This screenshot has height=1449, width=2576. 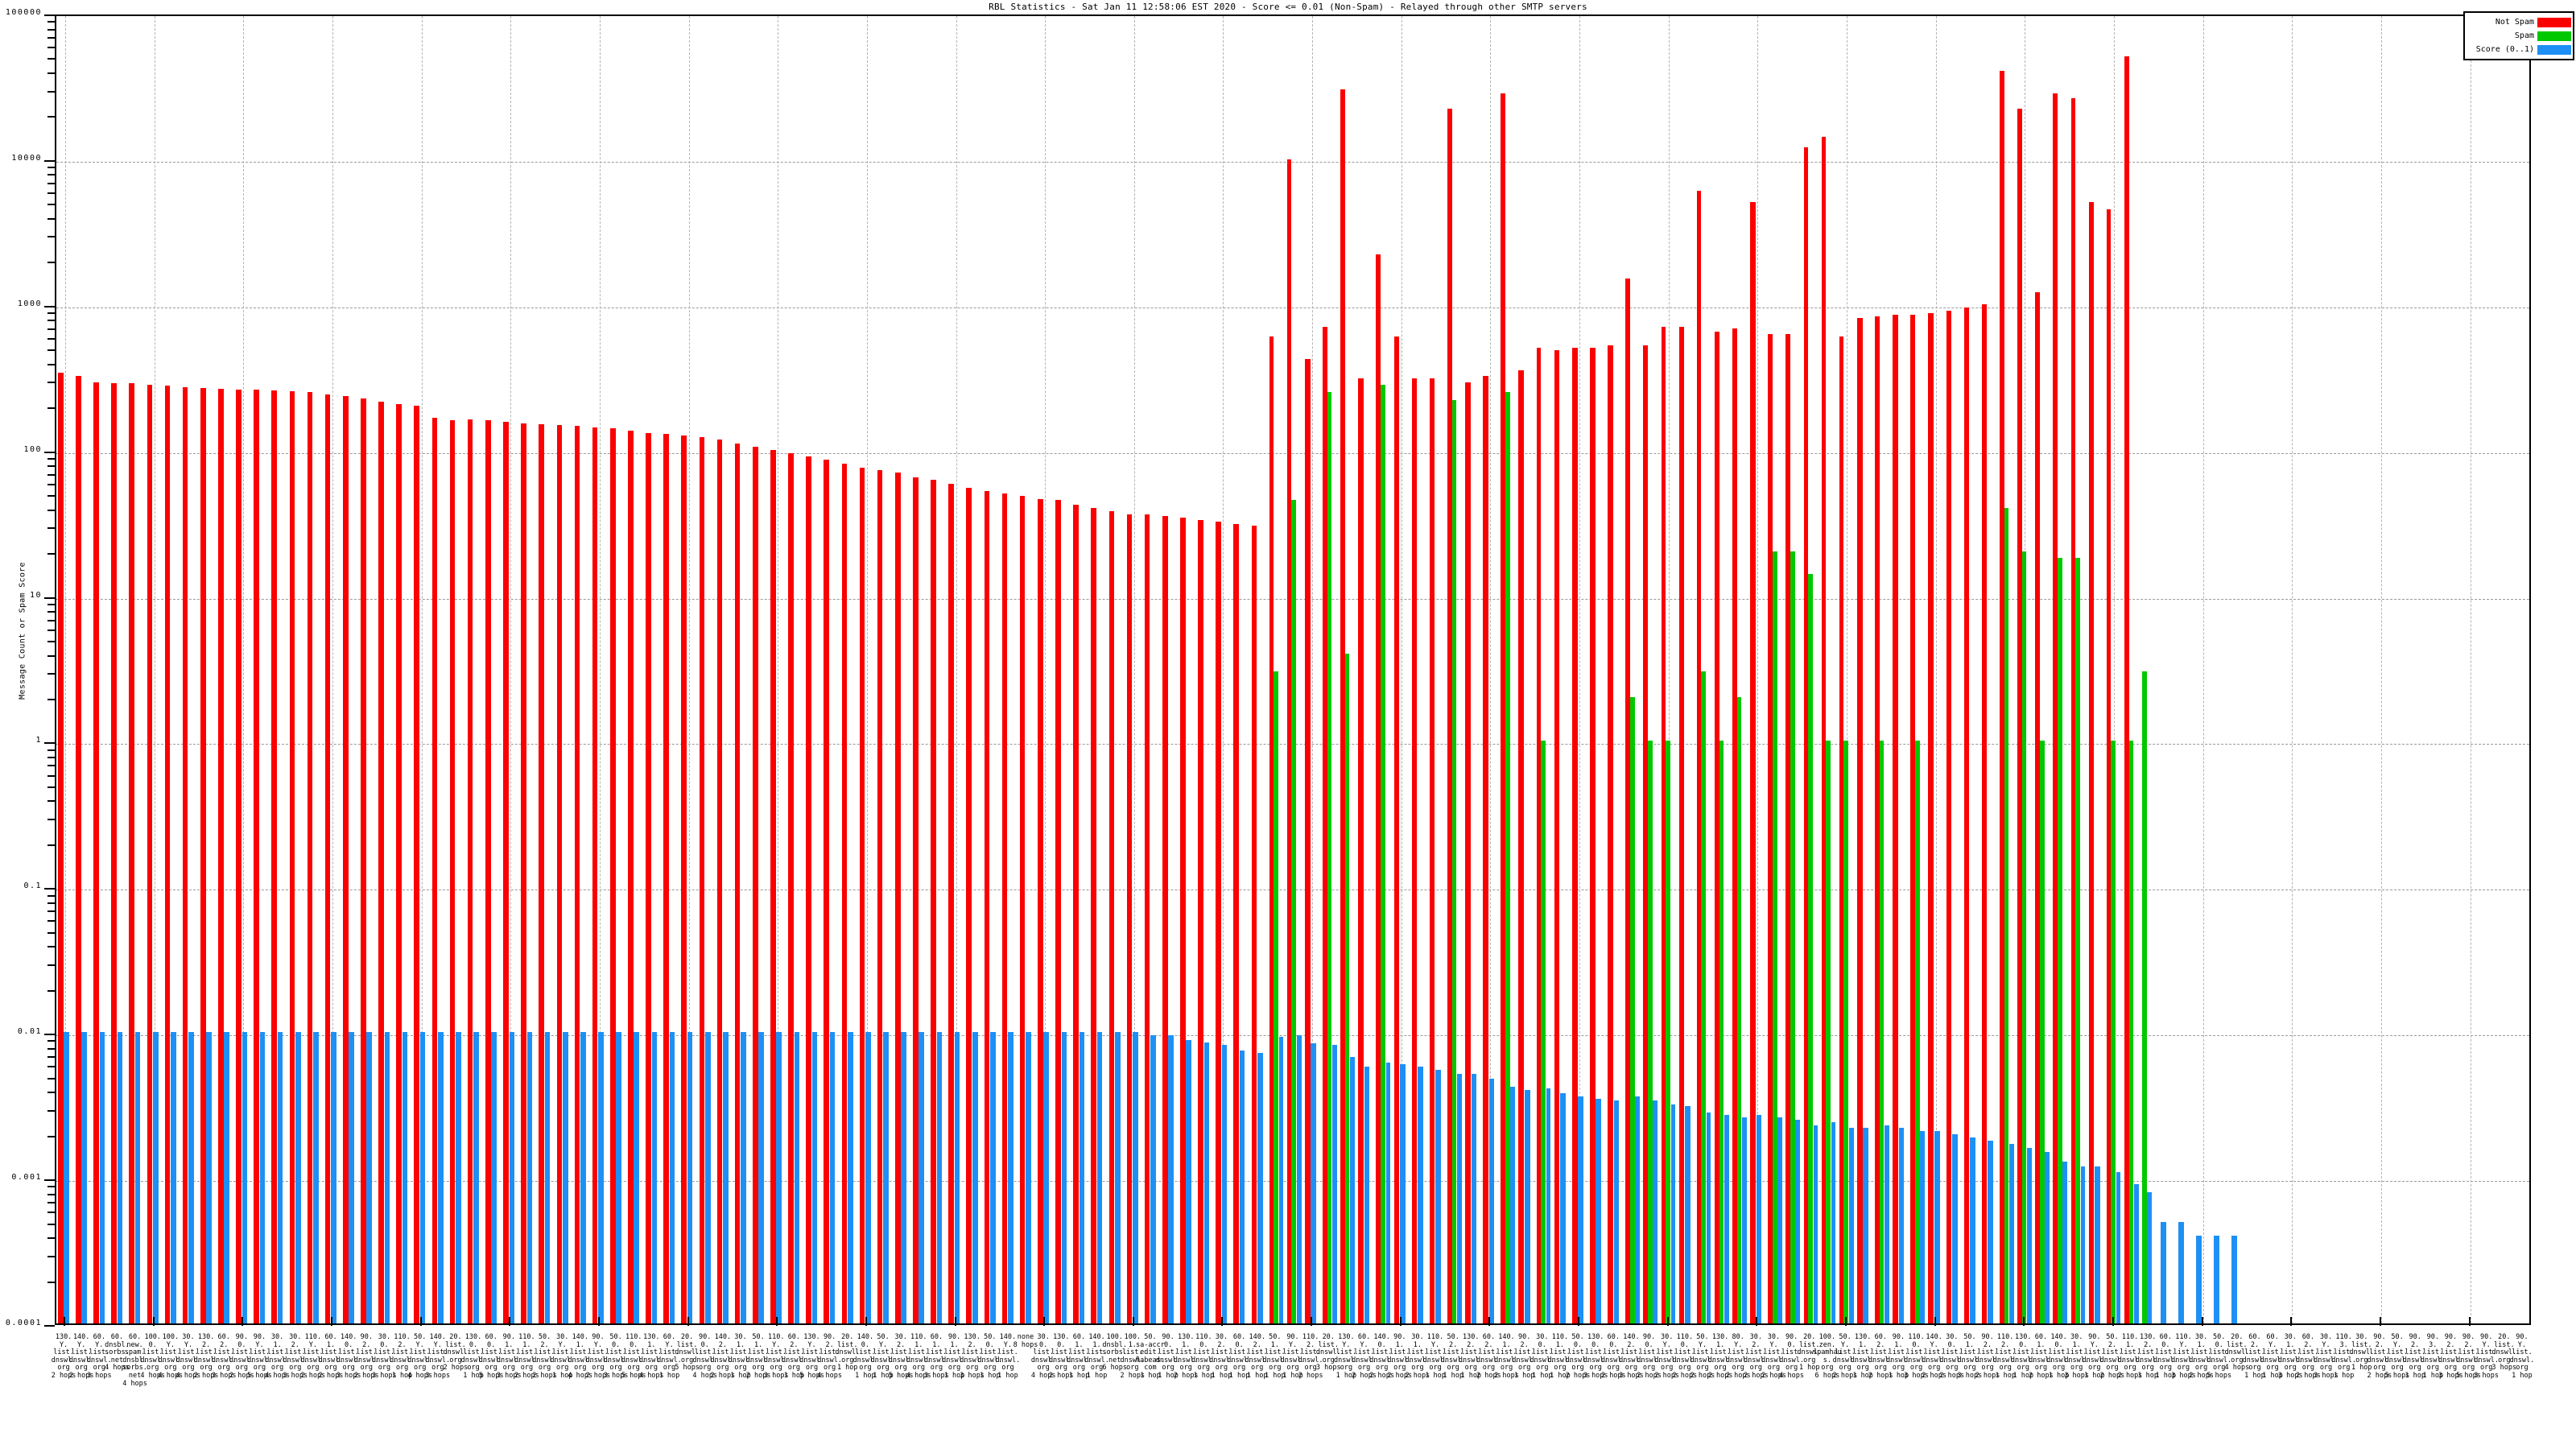 What do you see at coordinates (723, 1356) in the screenshot?
I see `x-axis-label: 140. 2. list. dnswl. org 2 hops` at bounding box center [723, 1356].